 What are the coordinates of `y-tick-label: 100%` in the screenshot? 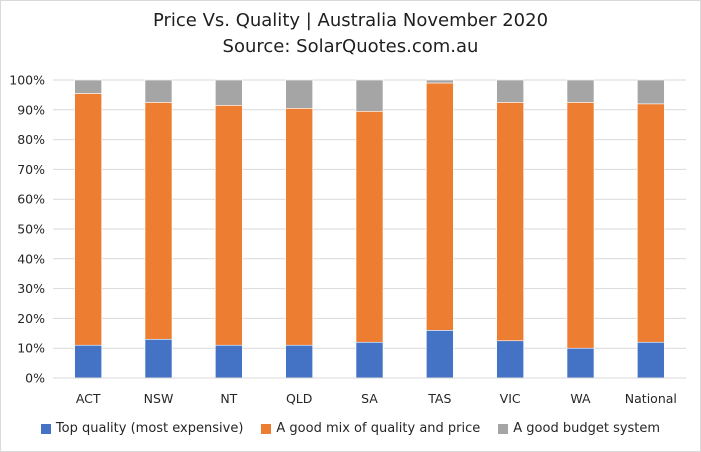 It's located at (27, 80).